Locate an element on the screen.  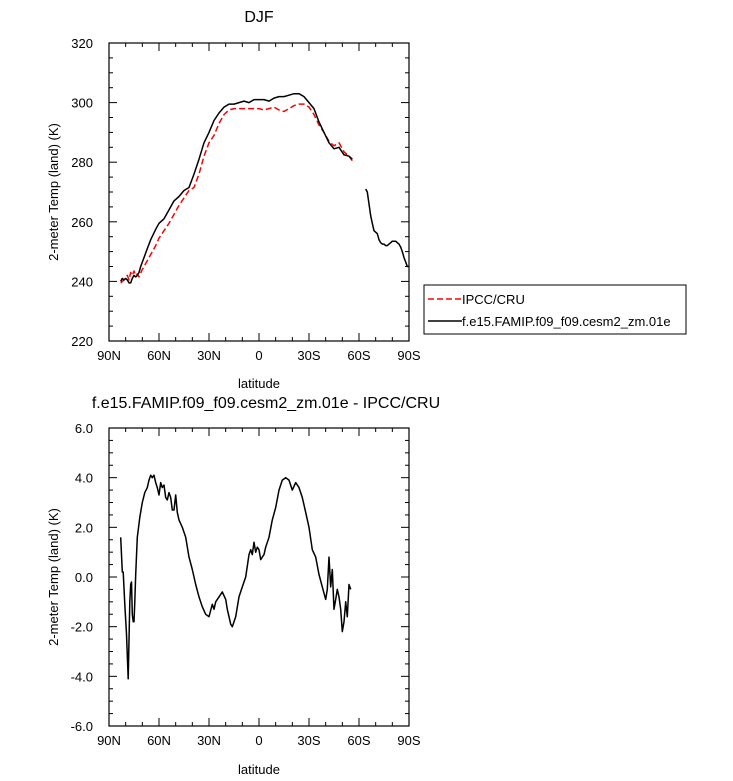
y-tick-label: 240 is located at coordinates (82, 281).